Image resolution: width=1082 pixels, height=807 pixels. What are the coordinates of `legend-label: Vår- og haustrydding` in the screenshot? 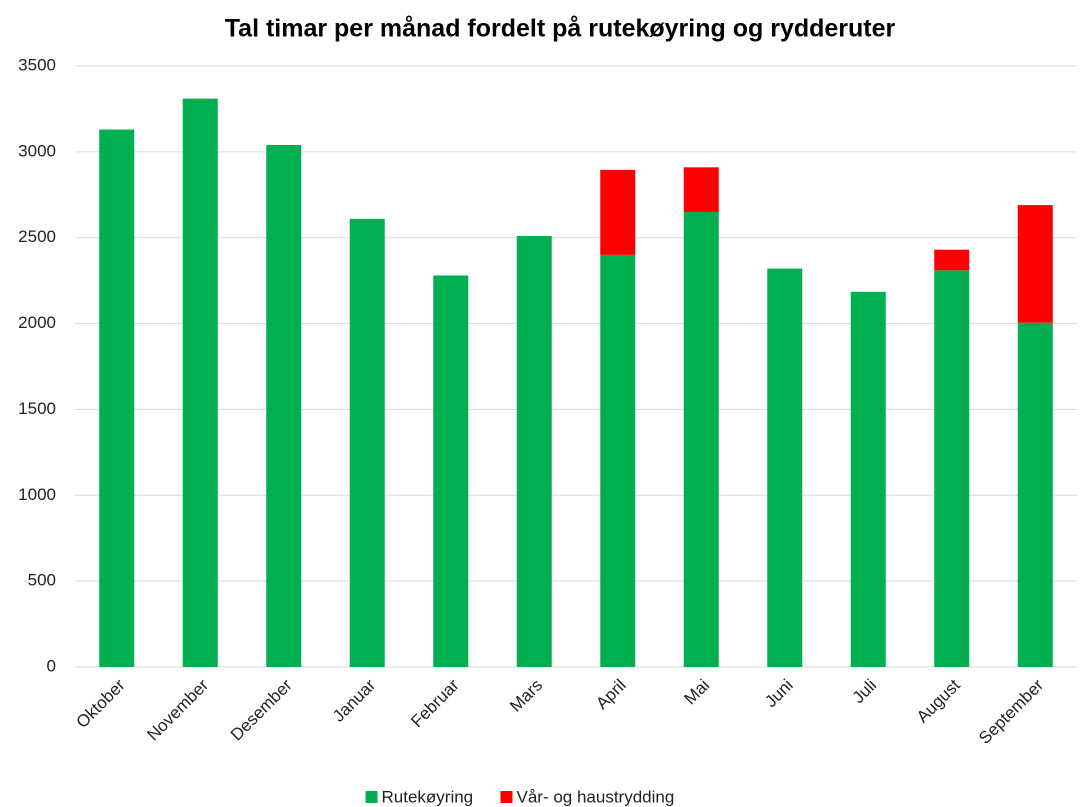 It's located at (596, 796).